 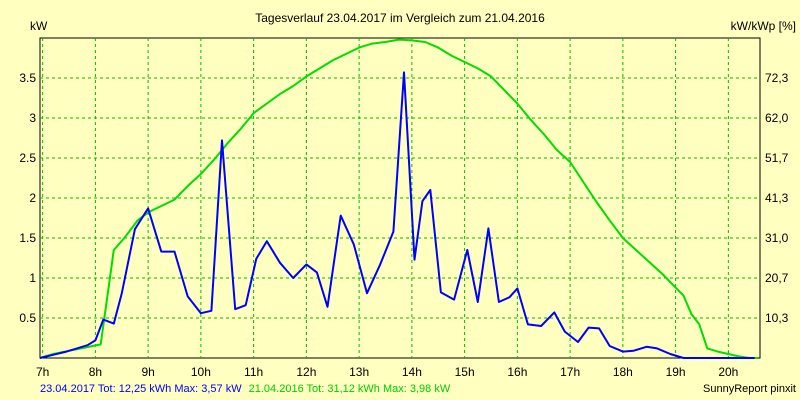 What do you see at coordinates (763, 26) in the screenshot?
I see `y-axis-label-right: kW/kWp [%]` at bounding box center [763, 26].